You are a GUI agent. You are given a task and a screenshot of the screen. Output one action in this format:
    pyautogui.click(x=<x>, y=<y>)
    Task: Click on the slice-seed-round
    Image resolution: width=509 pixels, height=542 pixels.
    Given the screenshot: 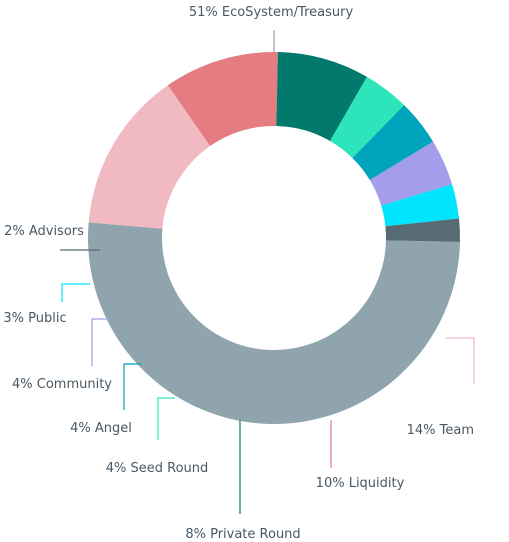 What is the action you would take?
    pyautogui.click(x=367, y=117)
    